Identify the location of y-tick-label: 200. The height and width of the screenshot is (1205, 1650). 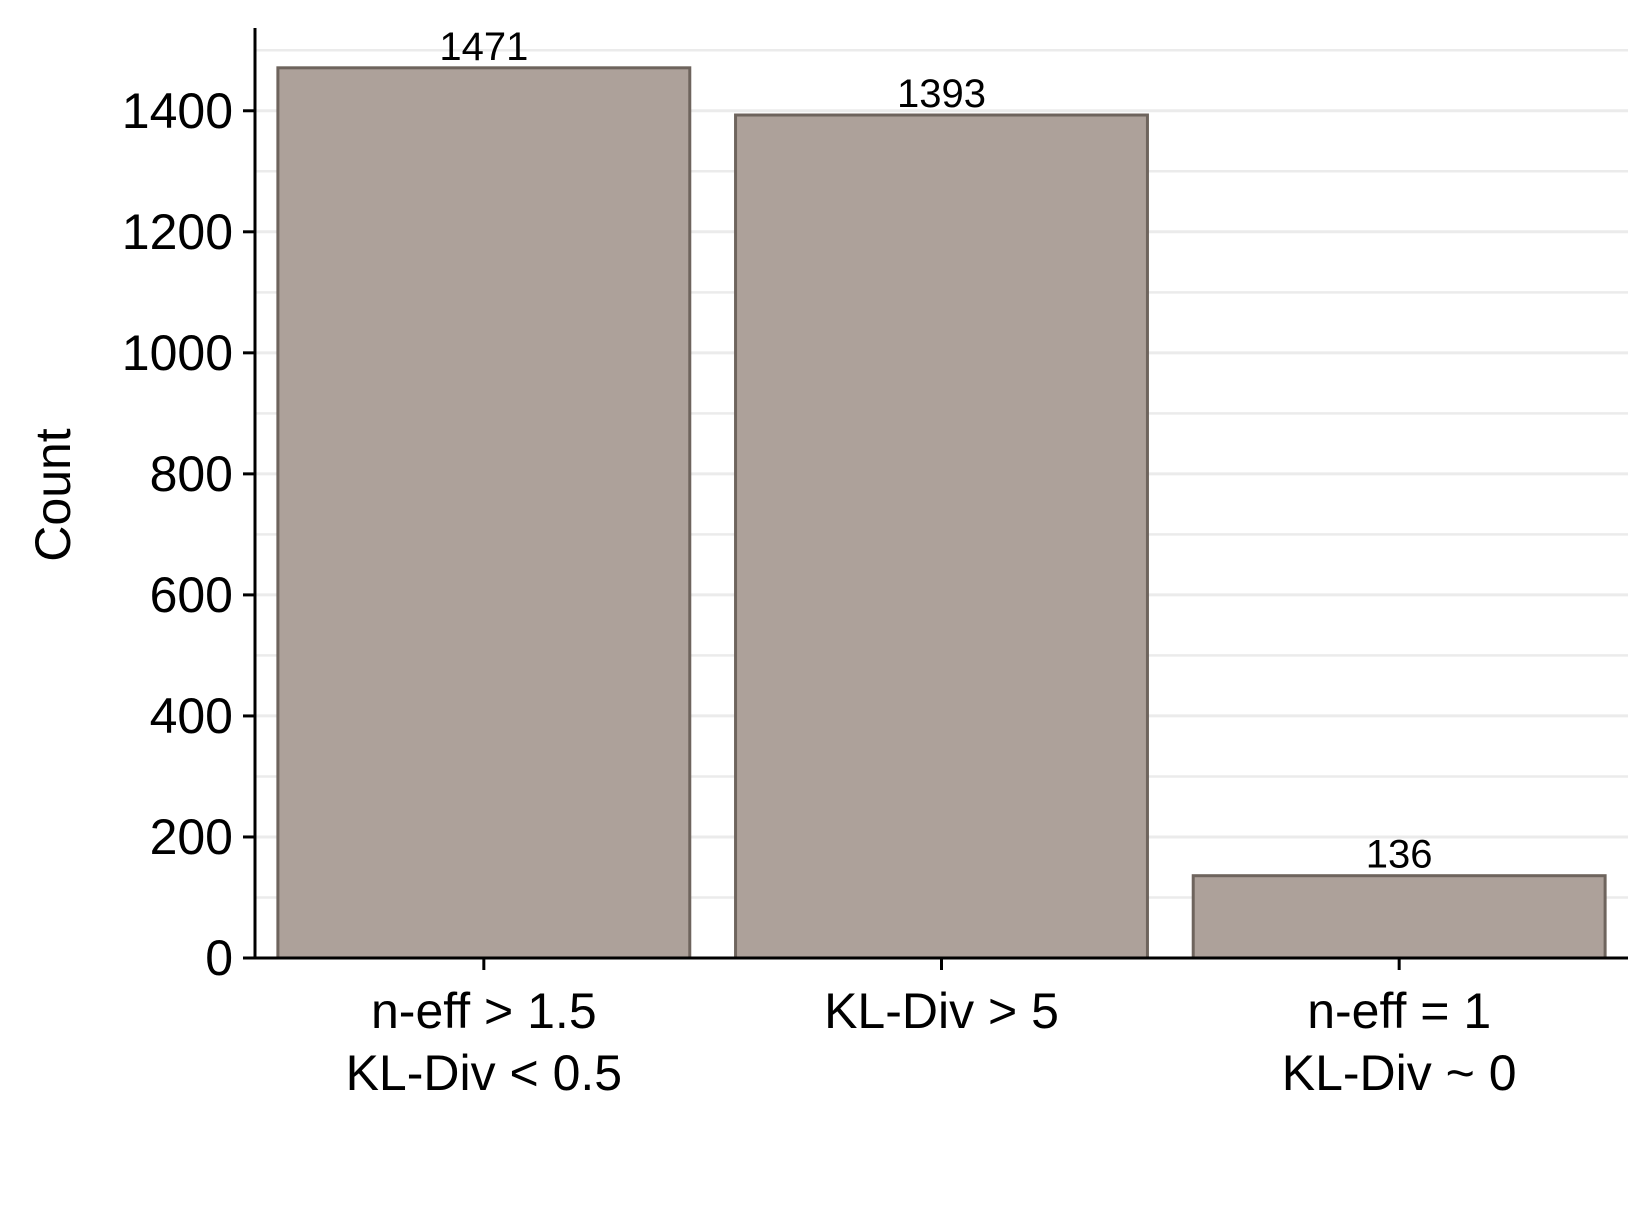
(191, 837).